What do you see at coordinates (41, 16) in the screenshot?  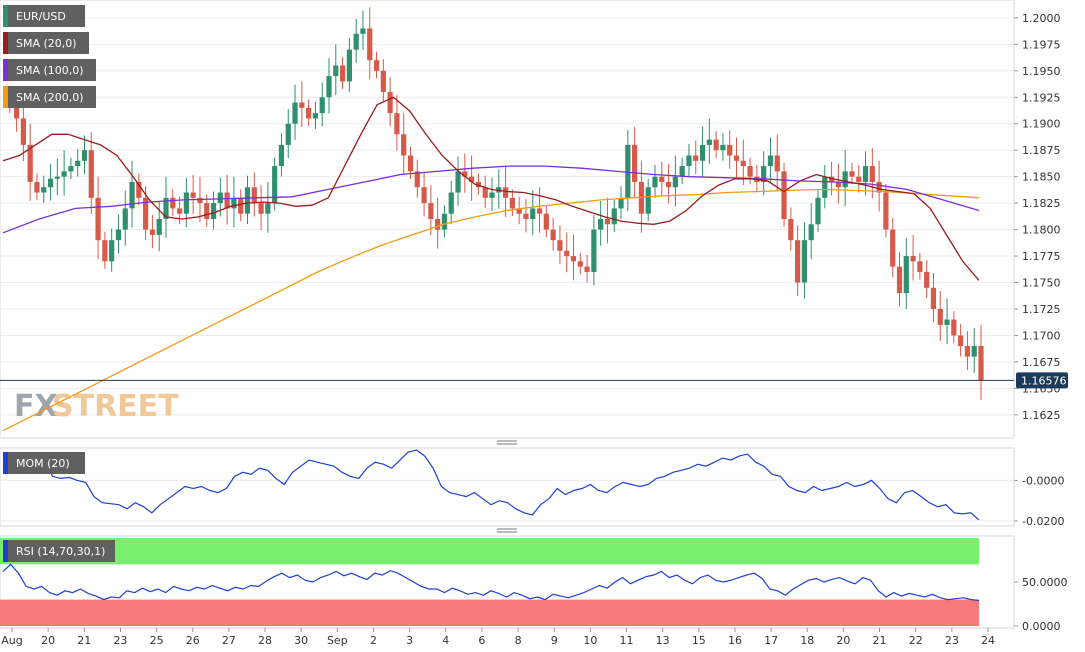 I see `svg-text: EUR/USD` at bounding box center [41, 16].